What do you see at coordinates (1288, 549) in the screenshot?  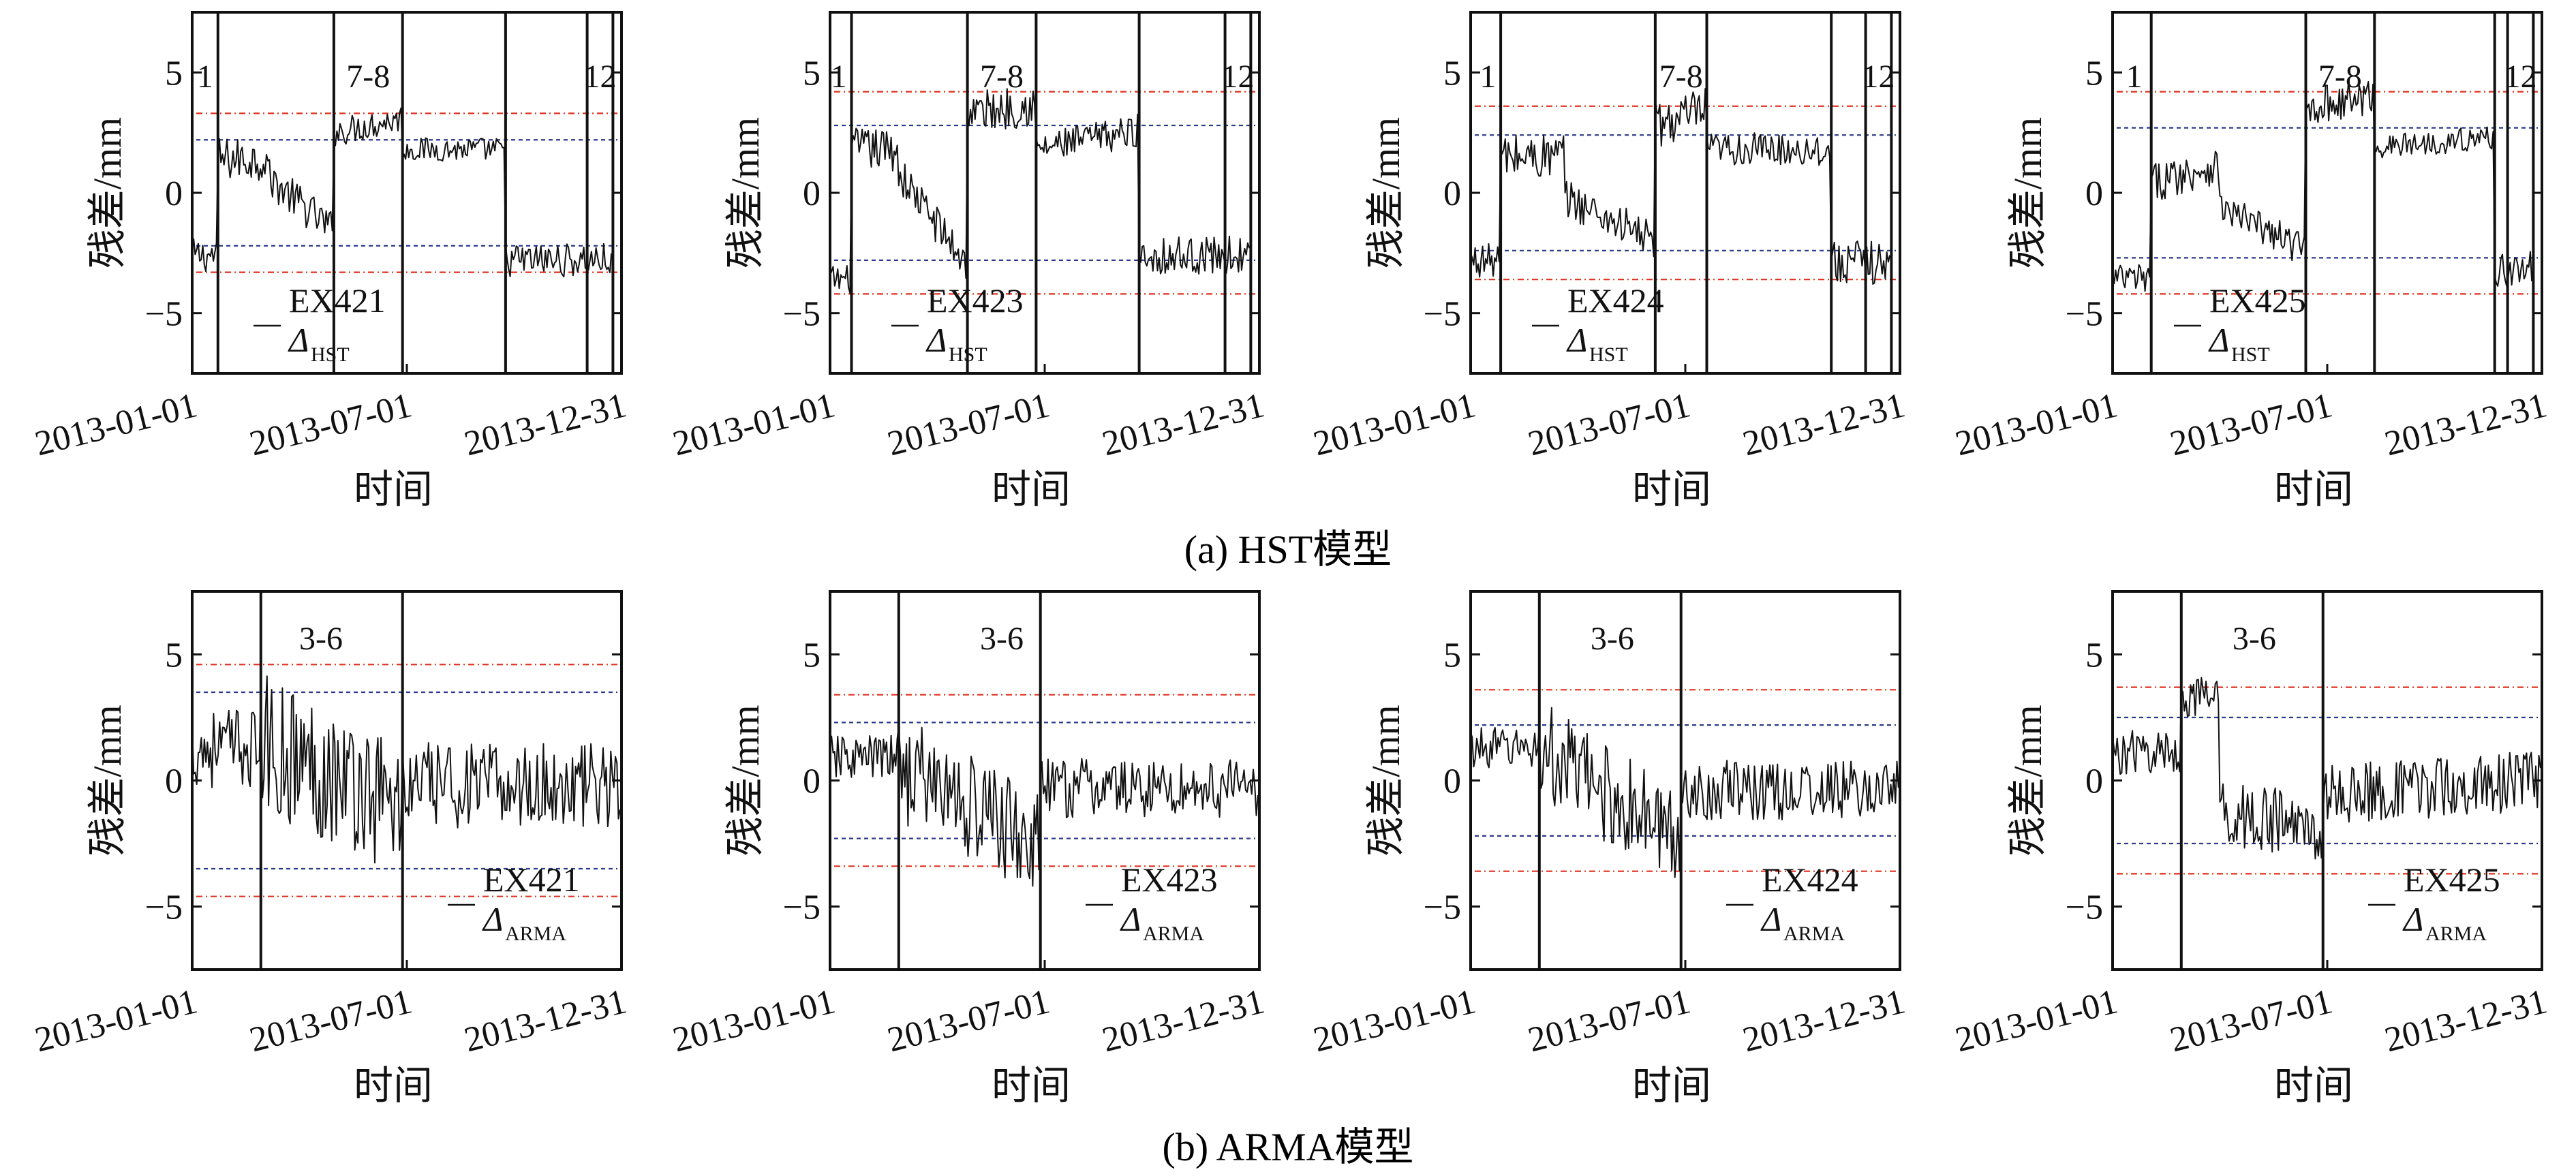 I see `caption-hst: (a) HST模型` at bounding box center [1288, 549].